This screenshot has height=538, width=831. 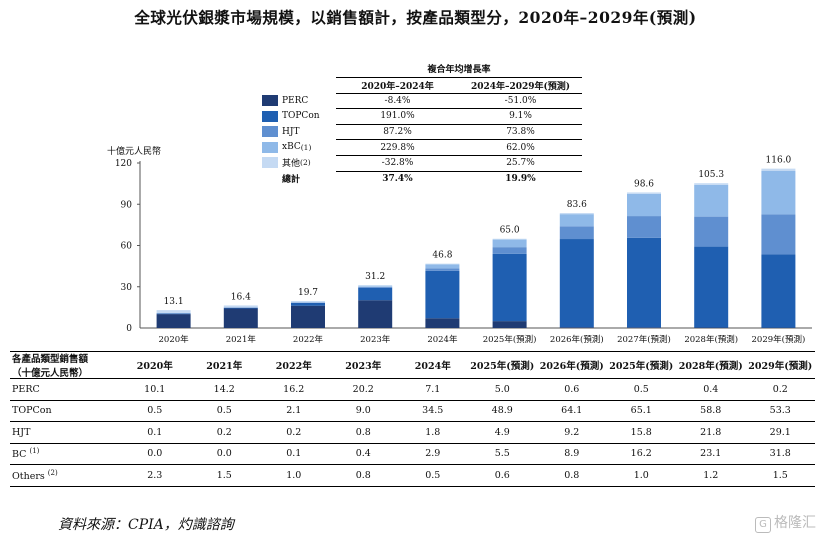 I want to click on cagr-value: 191.0%, so click(x=397, y=116).